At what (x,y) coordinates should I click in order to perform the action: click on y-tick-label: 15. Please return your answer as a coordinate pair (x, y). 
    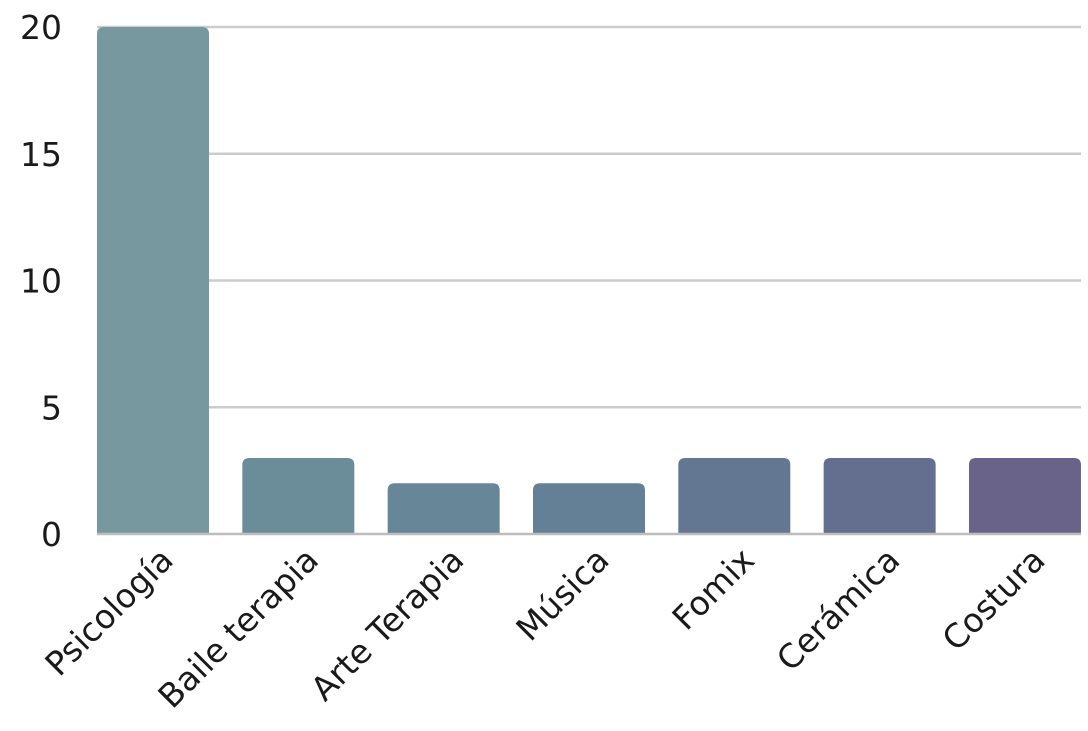
    Looking at the image, I should click on (41, 154).